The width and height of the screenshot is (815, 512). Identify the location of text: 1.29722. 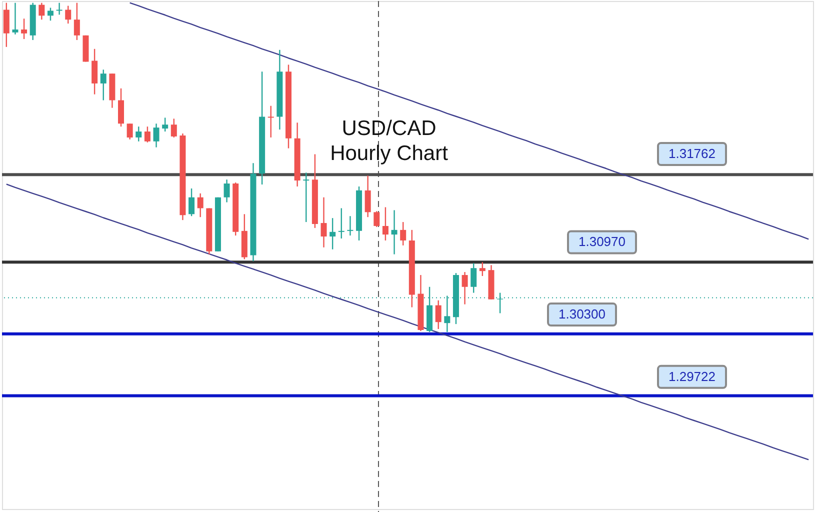
(692, 376).